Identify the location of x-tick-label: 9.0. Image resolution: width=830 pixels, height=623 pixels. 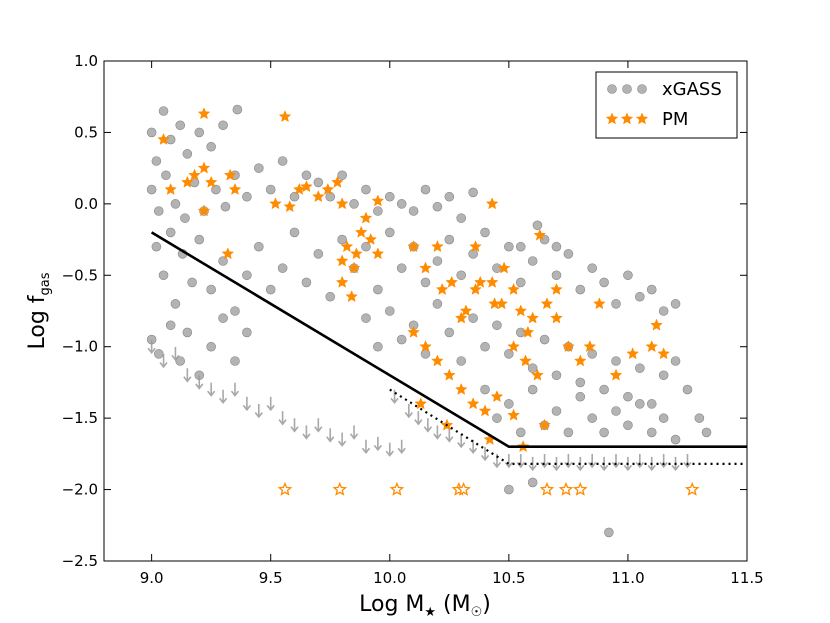
(152, 578).